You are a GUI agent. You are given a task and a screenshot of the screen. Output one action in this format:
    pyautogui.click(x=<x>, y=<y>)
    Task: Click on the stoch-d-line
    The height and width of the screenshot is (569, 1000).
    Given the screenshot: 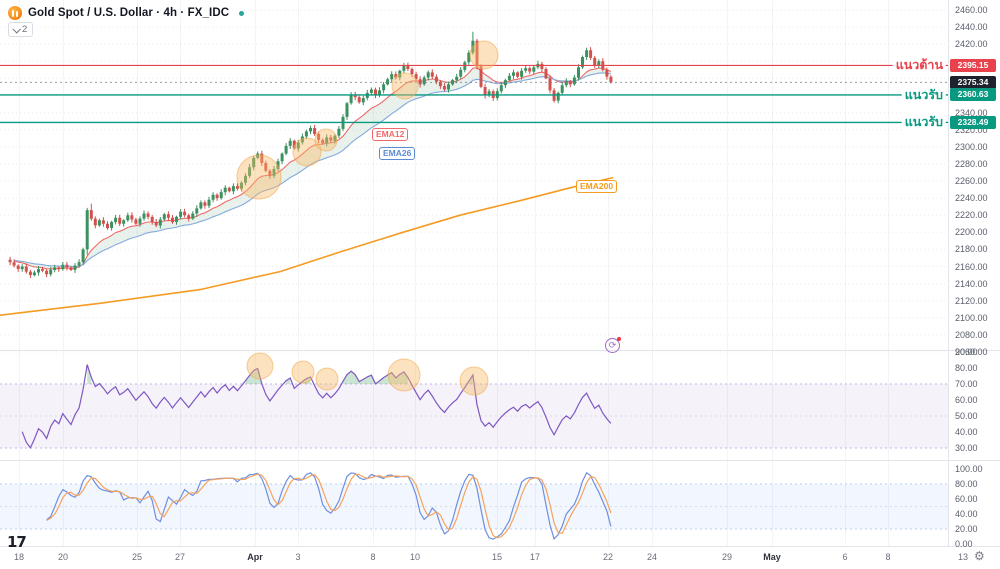 What is the action you would take?
    pyautogui.click(x=329, y=506)
    